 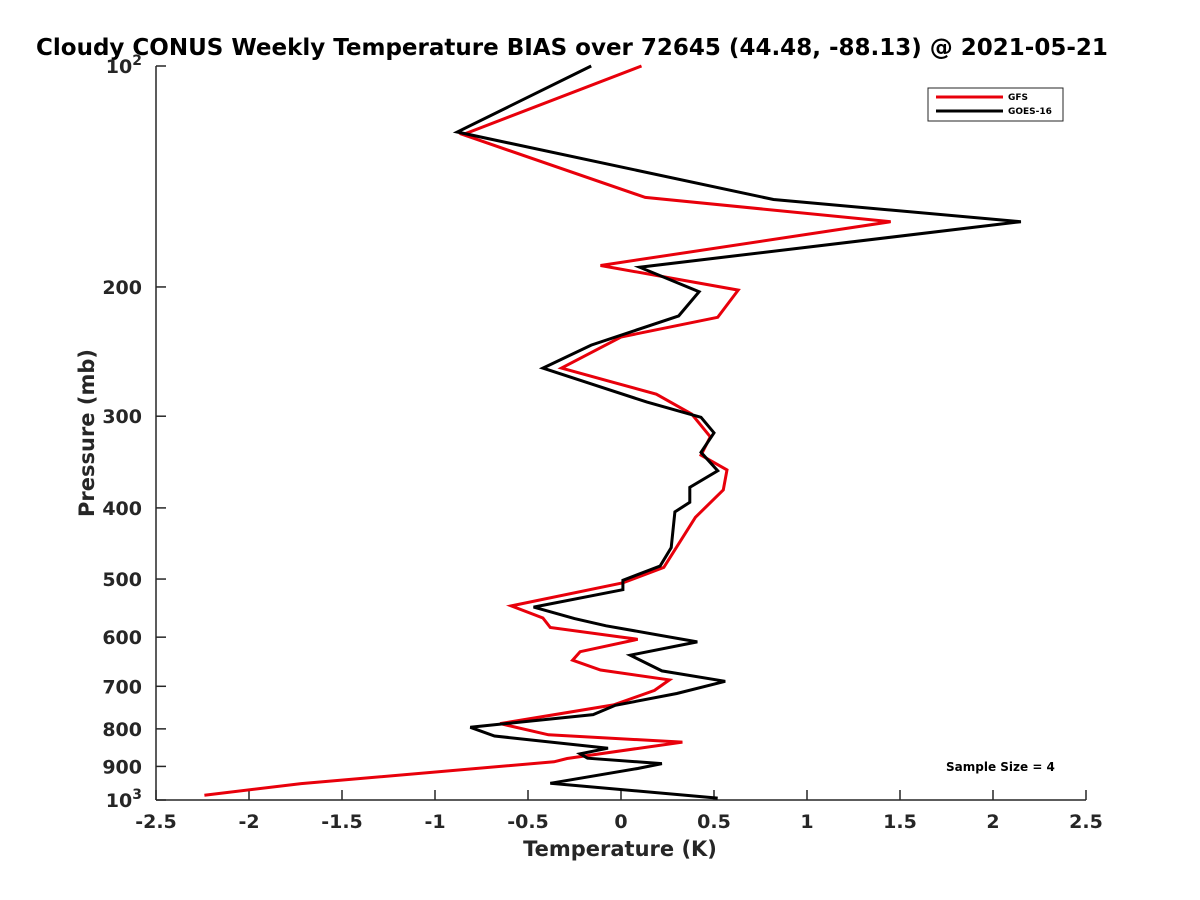 What do you see at coordinates (342, 822) in the screenshot?
I see `x-tick-label: -1.5` at bounding box center [342, 822].